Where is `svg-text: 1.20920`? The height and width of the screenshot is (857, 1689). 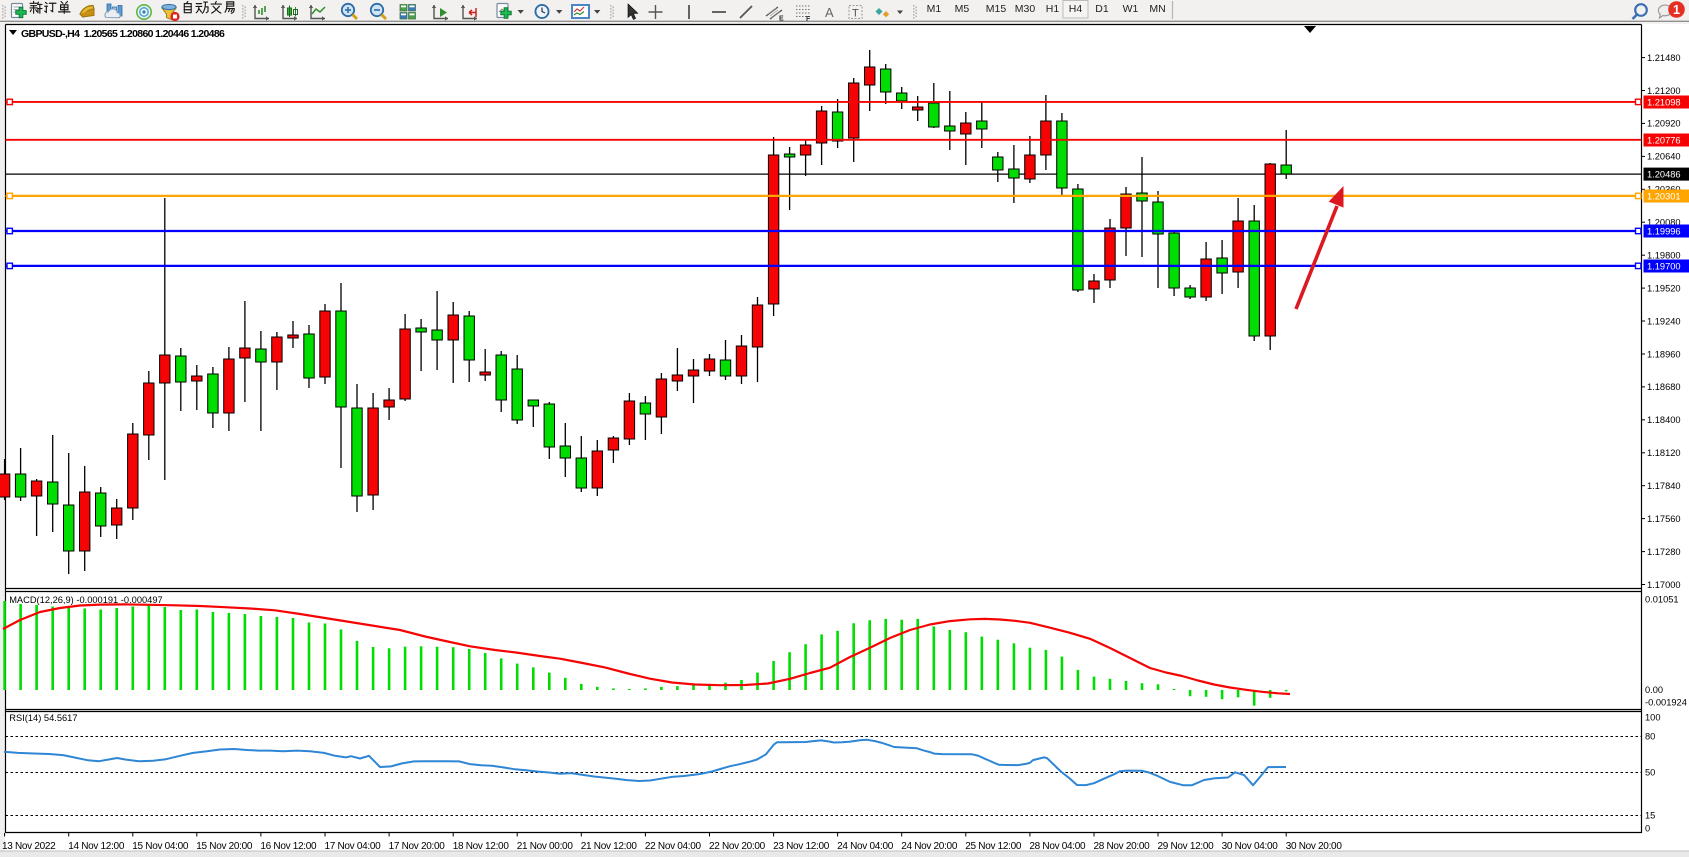
svg-text: 1.20920 is located at coordinates (1664, 124).